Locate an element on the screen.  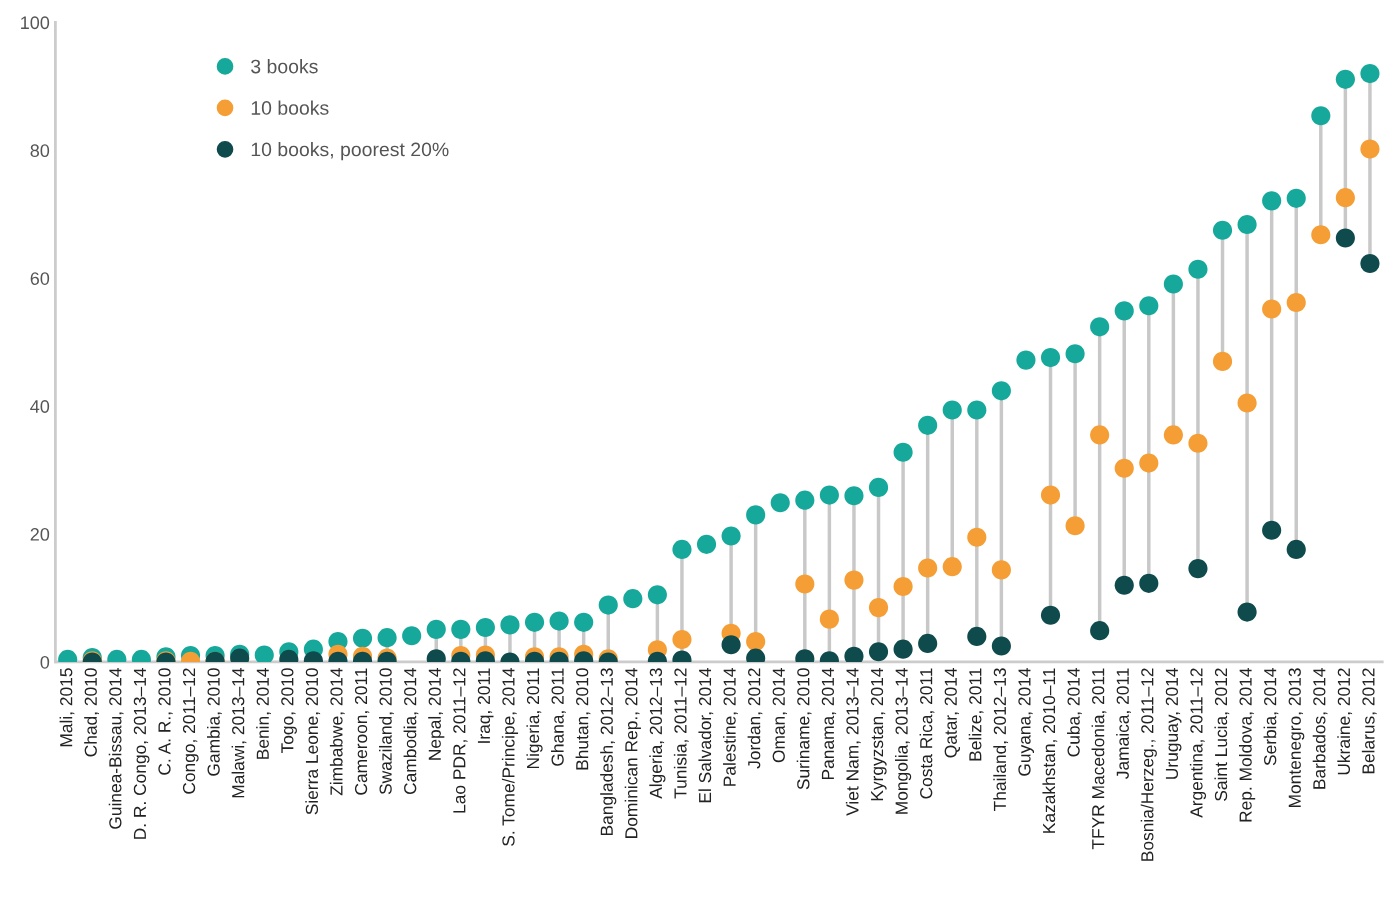
x-tick-label: D. R. Congo, 2013–14 is located at coordinates (141, 753).